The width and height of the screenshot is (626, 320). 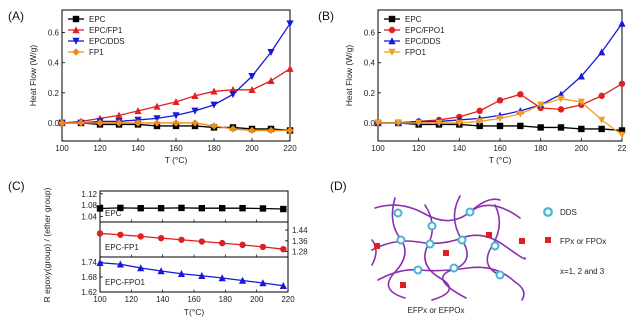 I want to click on dds-legend-icon, so click(x=548, y=212).